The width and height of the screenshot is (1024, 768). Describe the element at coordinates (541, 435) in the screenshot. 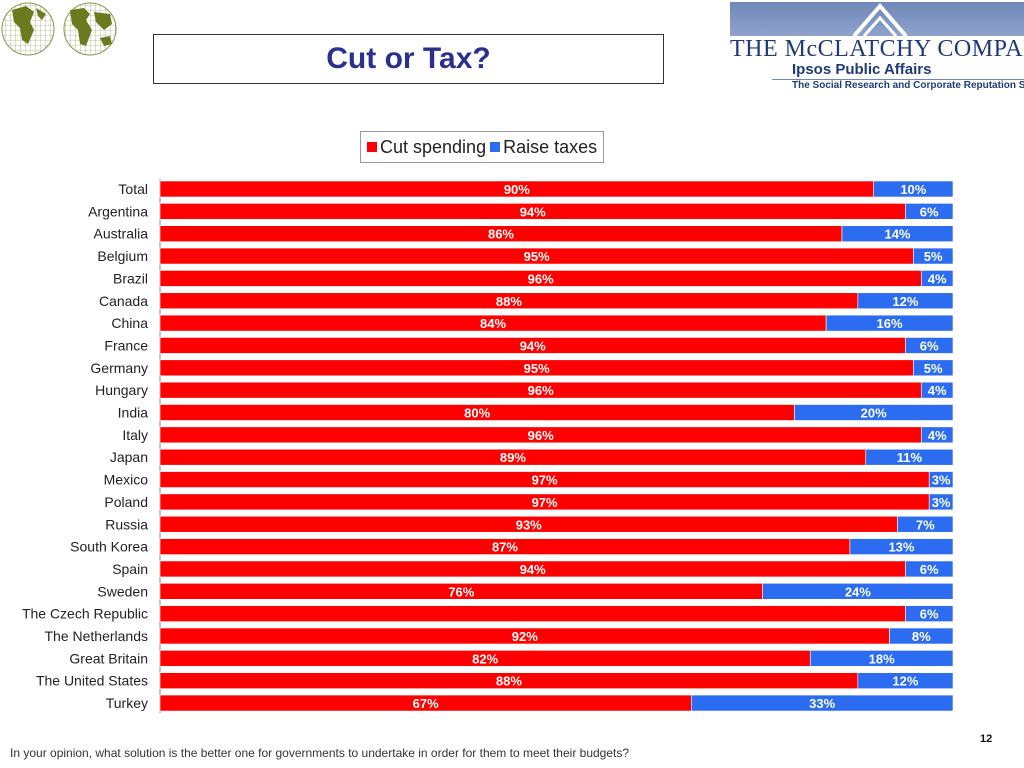

I see `data-label-cut-spending-italy: 96%` at that location.